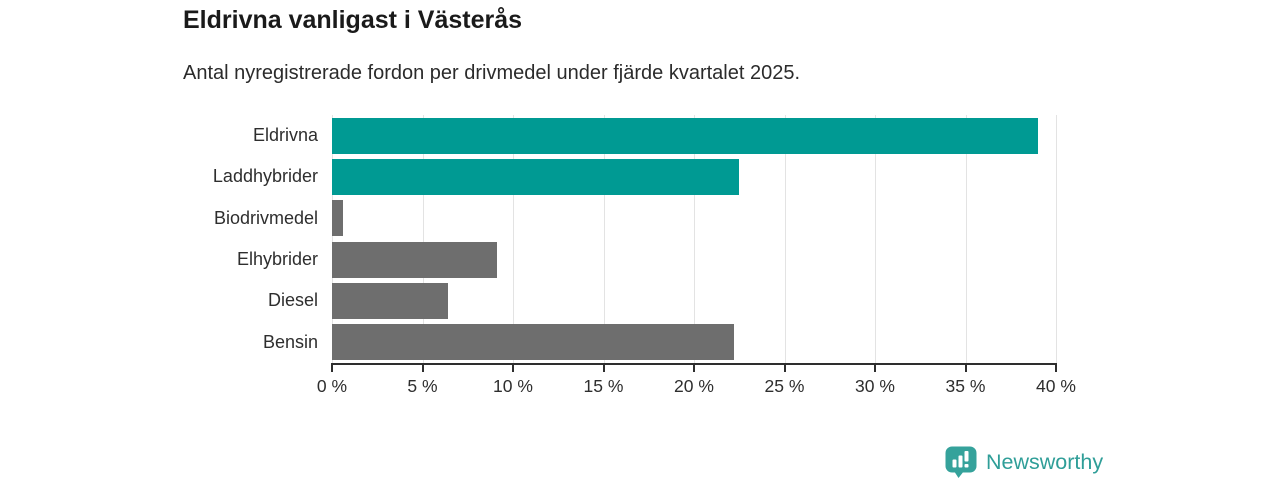 Image resolution: width=1280 pixels, height=480 pixels. I want to click on category-label-elhybrider: Elhybrider, so click(277, 259).